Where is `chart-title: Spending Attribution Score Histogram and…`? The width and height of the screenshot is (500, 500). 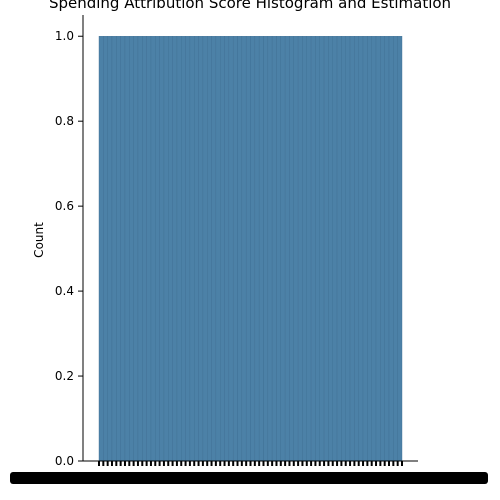 chart-title: Spending Attribution Score Histogram and… is located at coordinates (250, 6).